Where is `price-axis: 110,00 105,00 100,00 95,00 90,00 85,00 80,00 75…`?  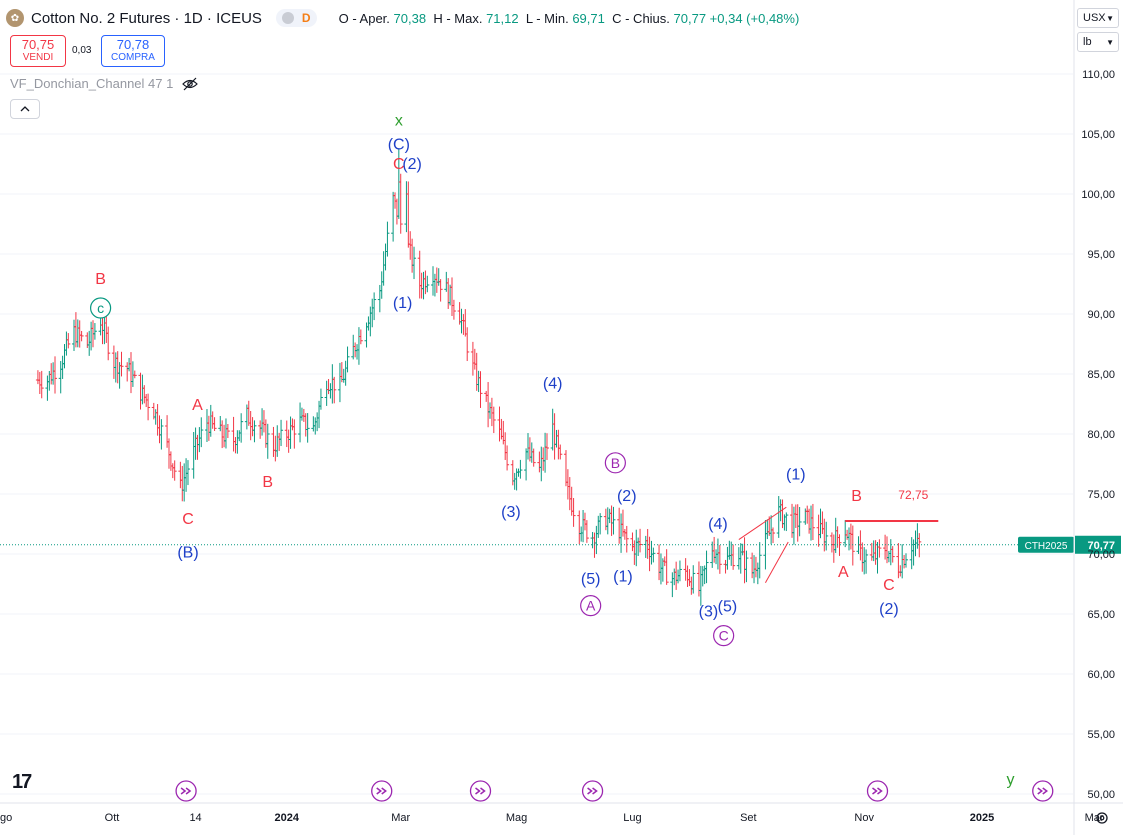
price-axis: 110,00 105,00 100,00 95,00 90,00 85,00 80,00 75… is located at coordinates (1094, 417).